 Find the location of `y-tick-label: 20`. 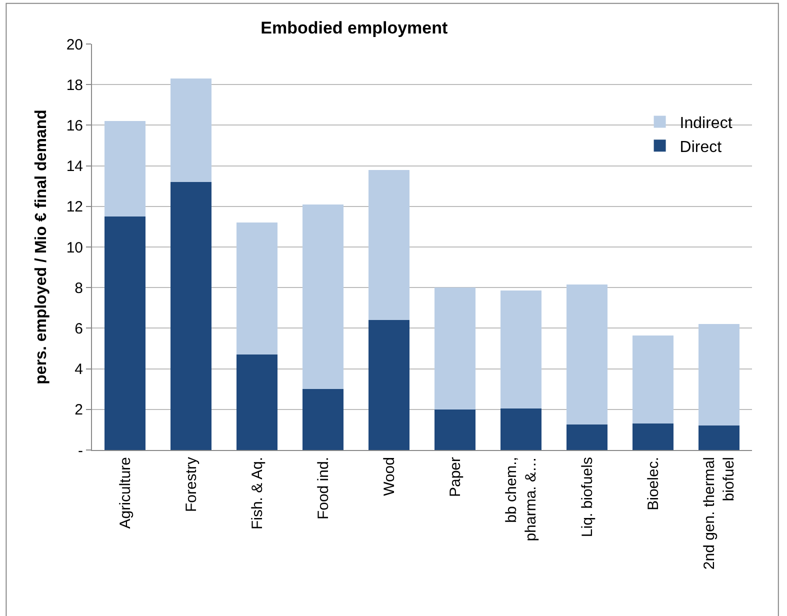

y-tick-label: 20 is located at coordinates (74, 45).